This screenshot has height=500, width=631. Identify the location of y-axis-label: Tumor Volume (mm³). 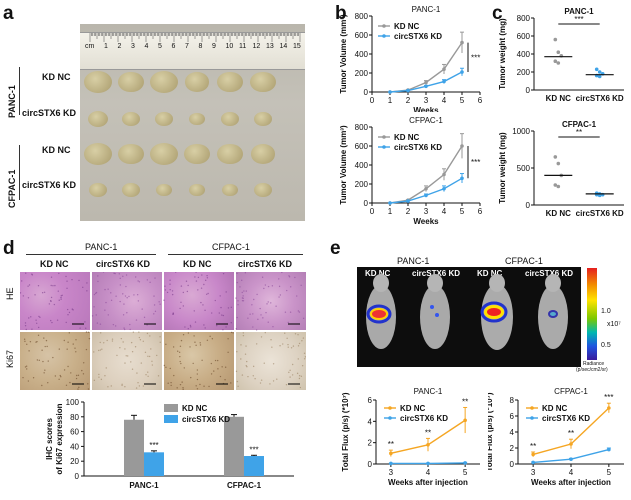
(343, 165).